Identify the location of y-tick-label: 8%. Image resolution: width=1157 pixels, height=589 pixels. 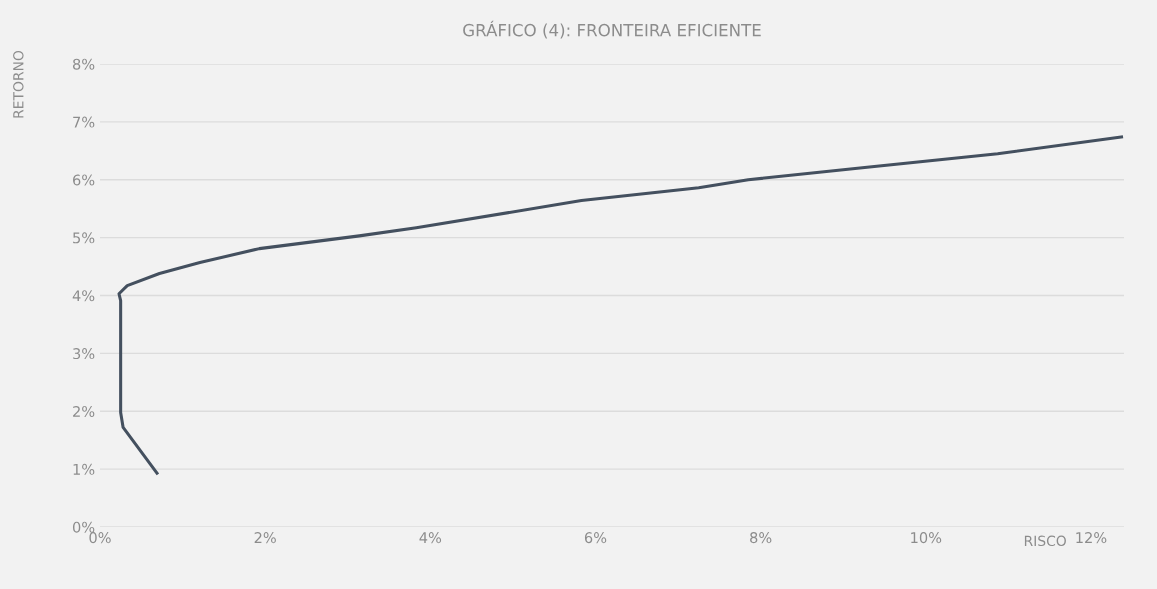
(83, 64).